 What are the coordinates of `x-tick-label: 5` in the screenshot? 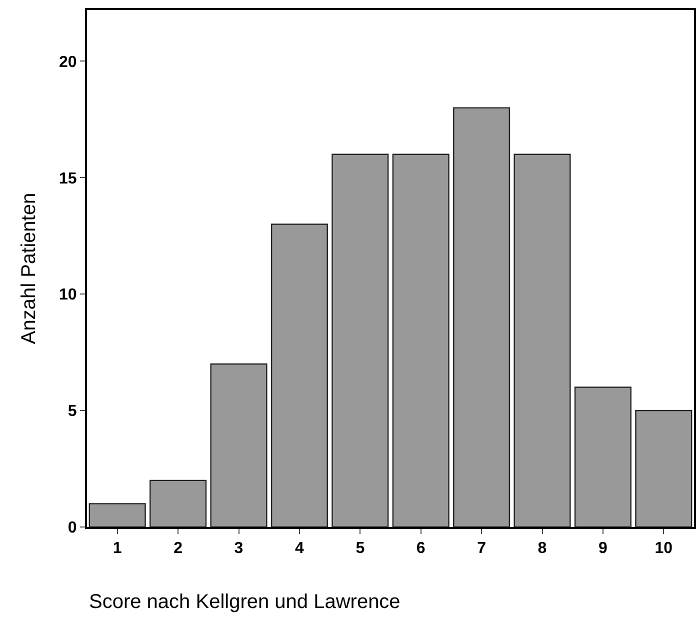 It's located at (360, 549).